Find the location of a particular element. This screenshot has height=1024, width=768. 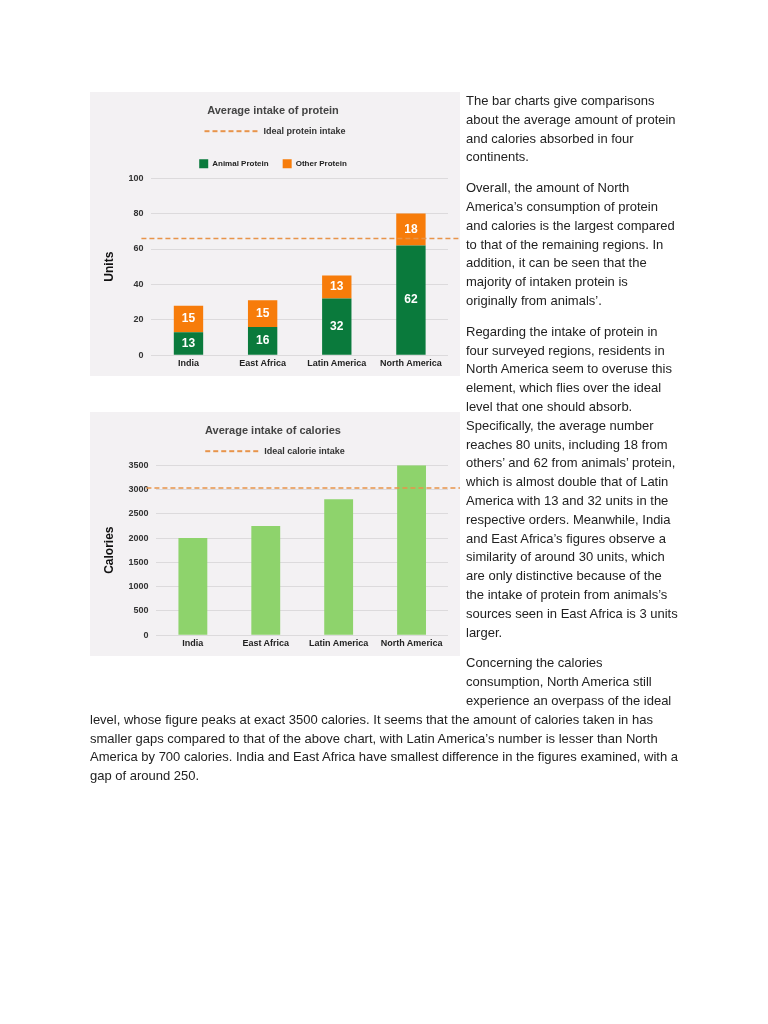

y-axis-title: Units is located at coordinates (108, 266).